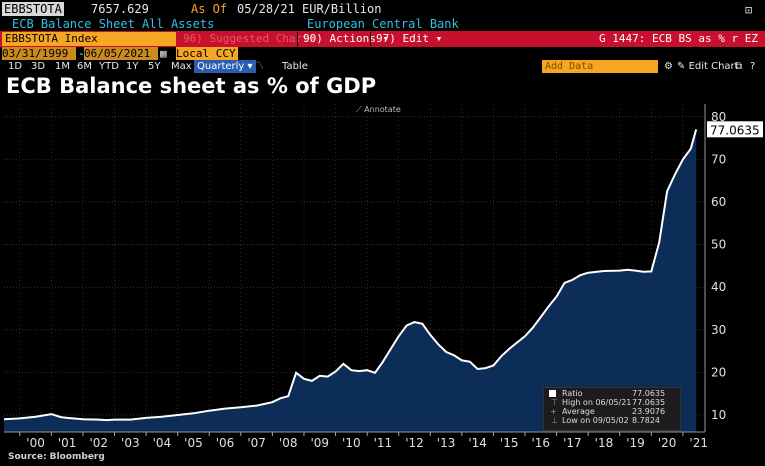 Image resolution: width=765 pixels, height=466 pixels. What do you see at coordinates (718, 372) in the screenshot?
I see `y-tick-label: 20` at bounding box center [718, 372].